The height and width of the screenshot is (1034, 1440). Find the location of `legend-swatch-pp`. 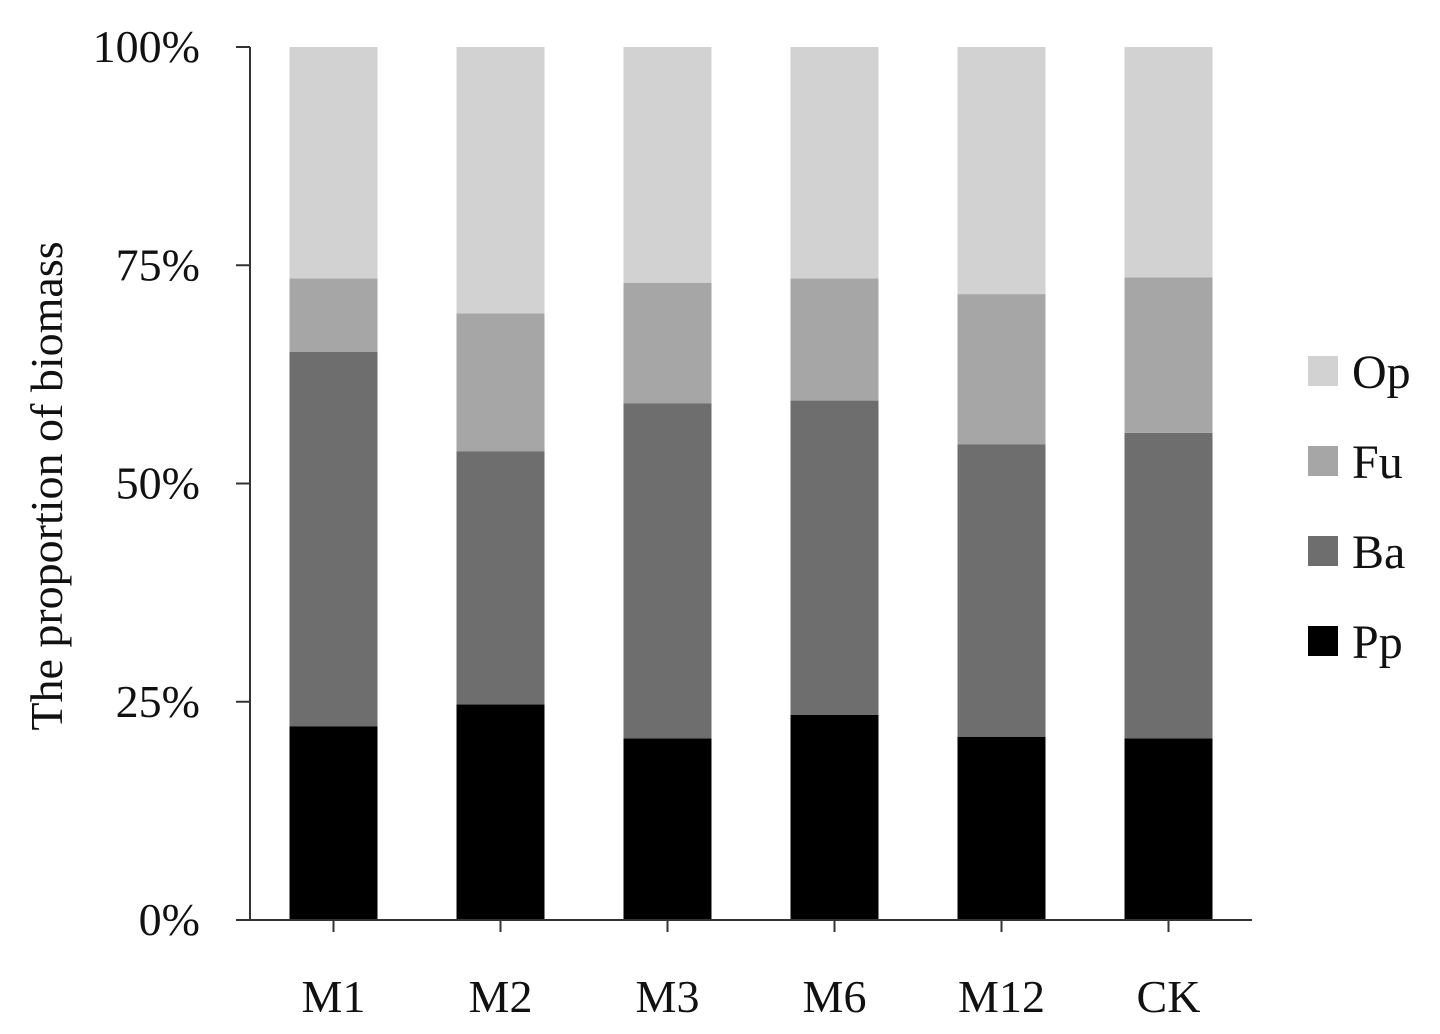

legend-swatch-pp is located at coordinates (1323, 641).